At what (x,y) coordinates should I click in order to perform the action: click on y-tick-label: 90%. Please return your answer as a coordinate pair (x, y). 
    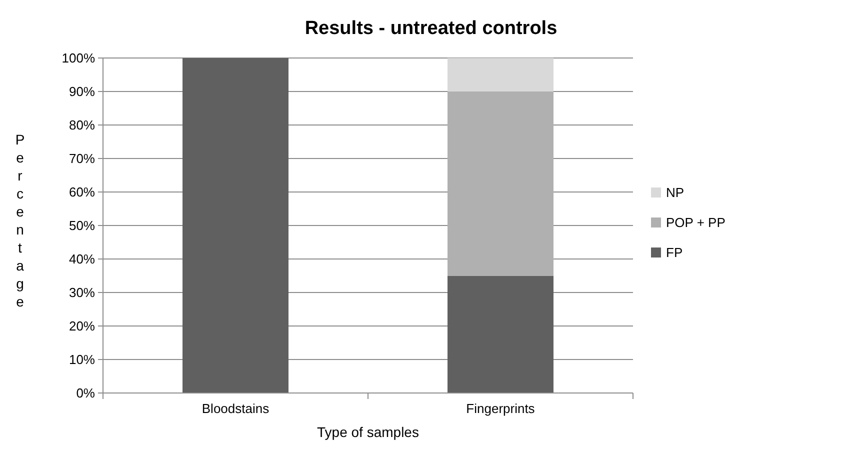
    Looking at the image, I should click on (82, 92).